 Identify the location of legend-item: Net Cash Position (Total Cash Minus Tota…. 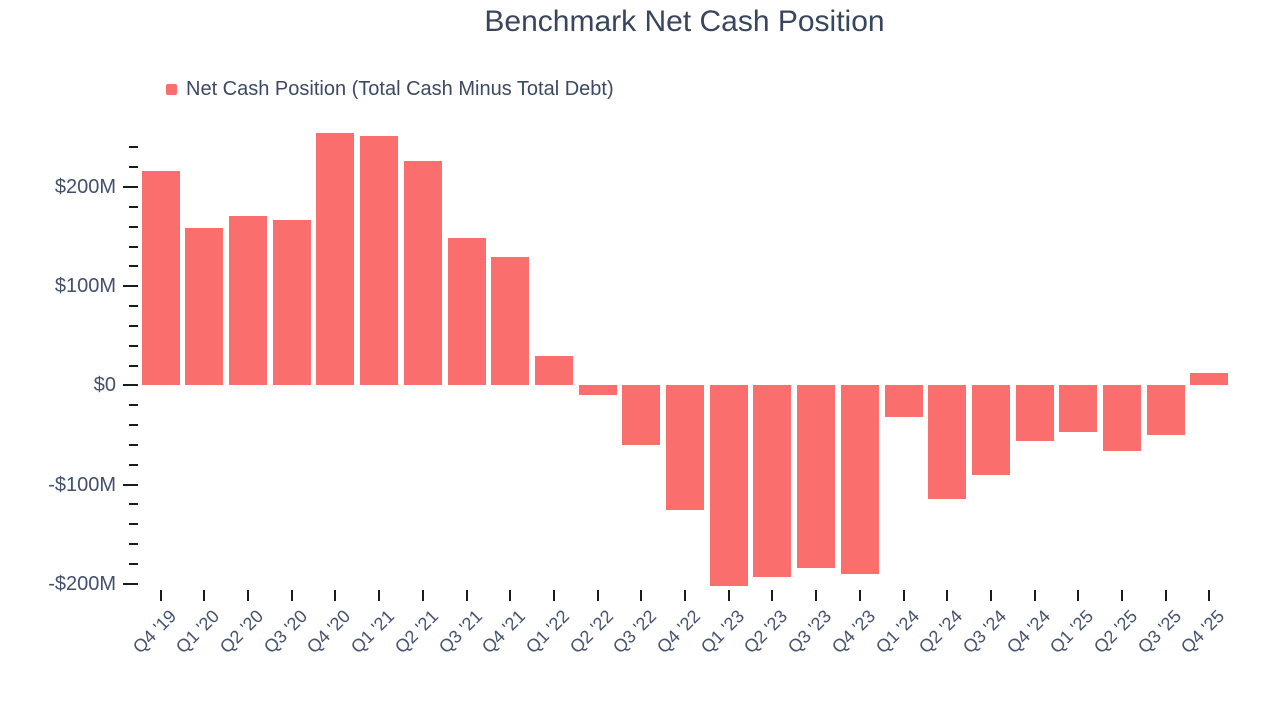
(390, 89).